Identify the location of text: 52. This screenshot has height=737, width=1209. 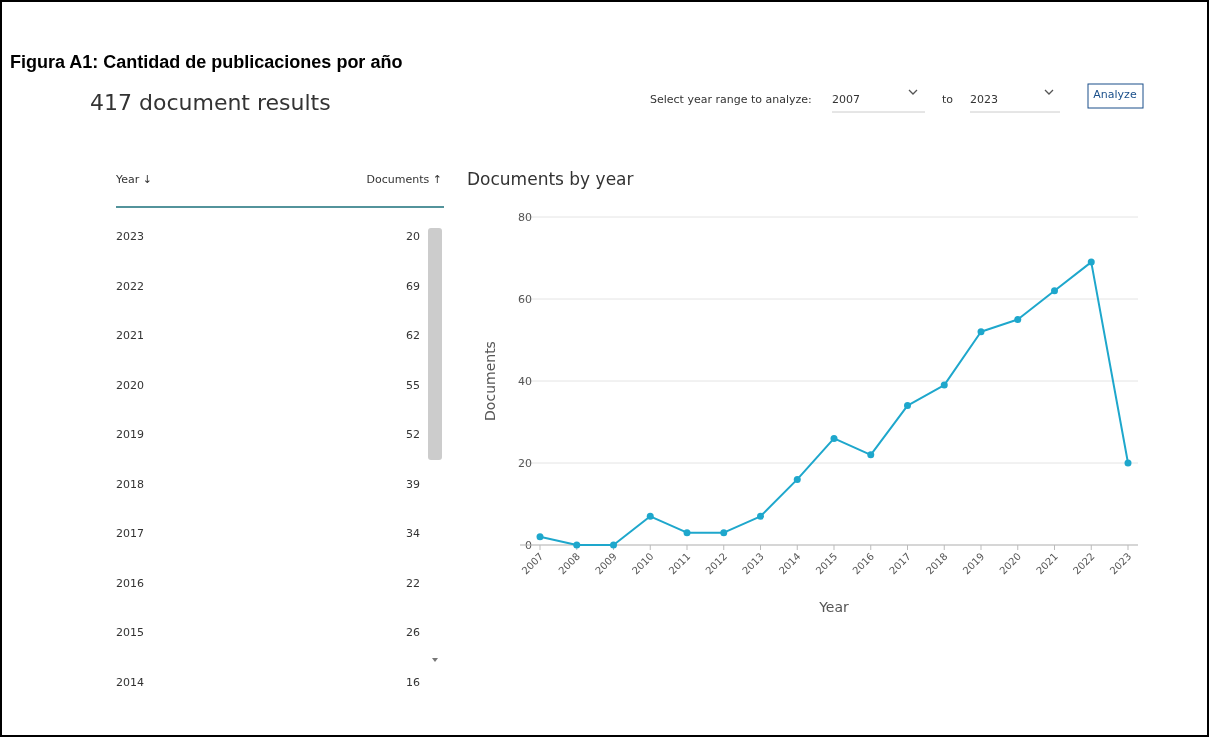
(413, 434).